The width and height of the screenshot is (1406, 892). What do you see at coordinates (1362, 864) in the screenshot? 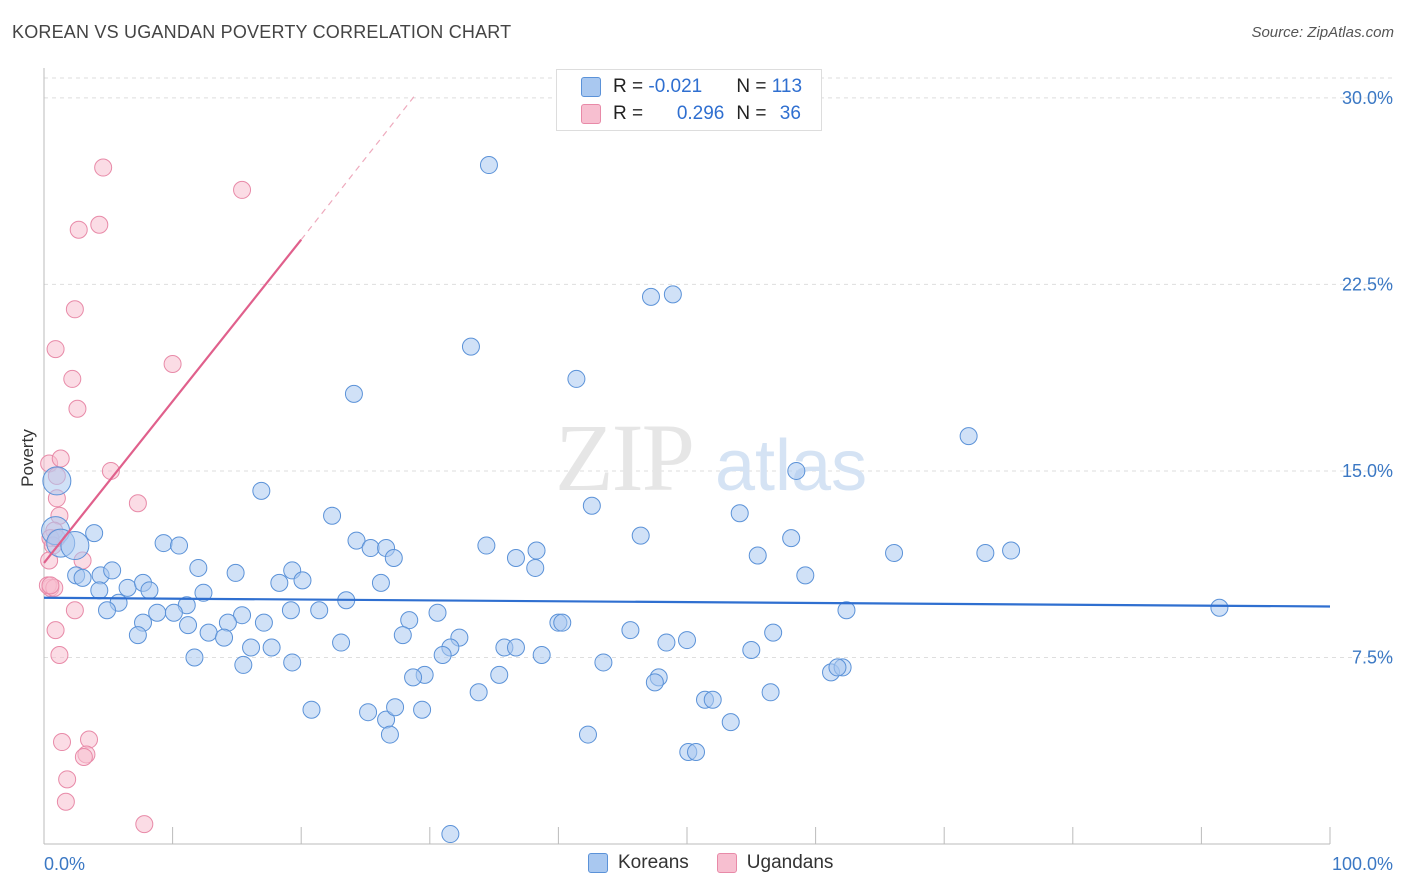
I see `x-tick-label-1: 100.0%` at bounding box center [1362, 864].